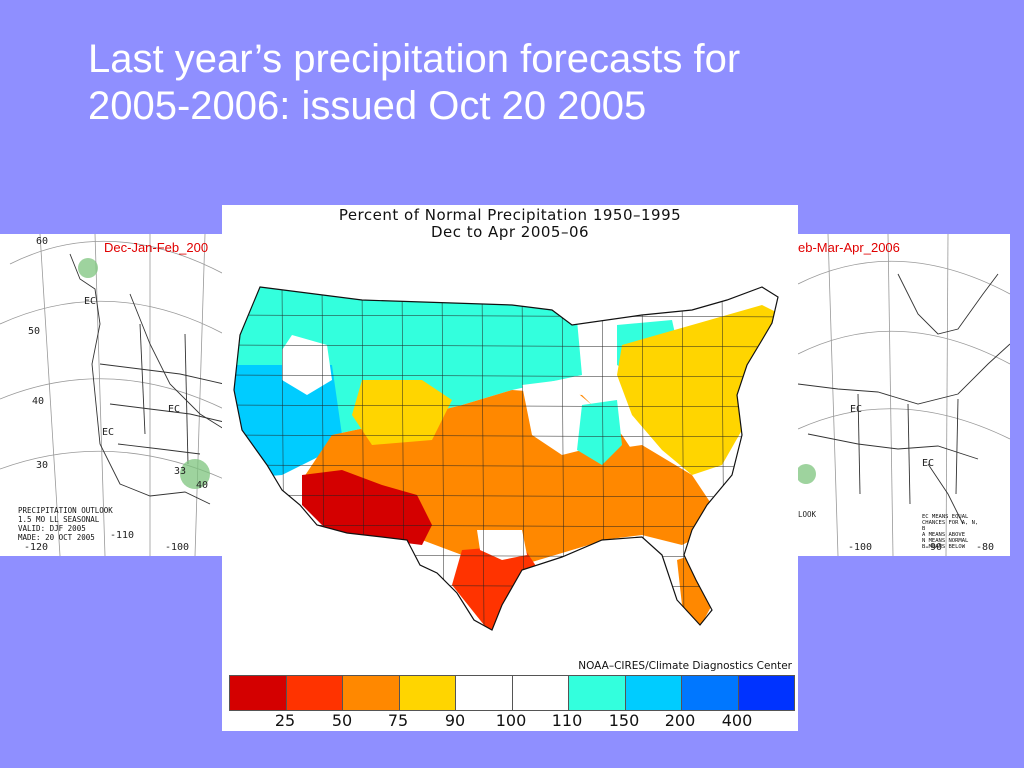 The image size is (1024, 768). Describe the element at coordinates (624, 720) in the screenshot. I see `legend-tick: 150` at that location.